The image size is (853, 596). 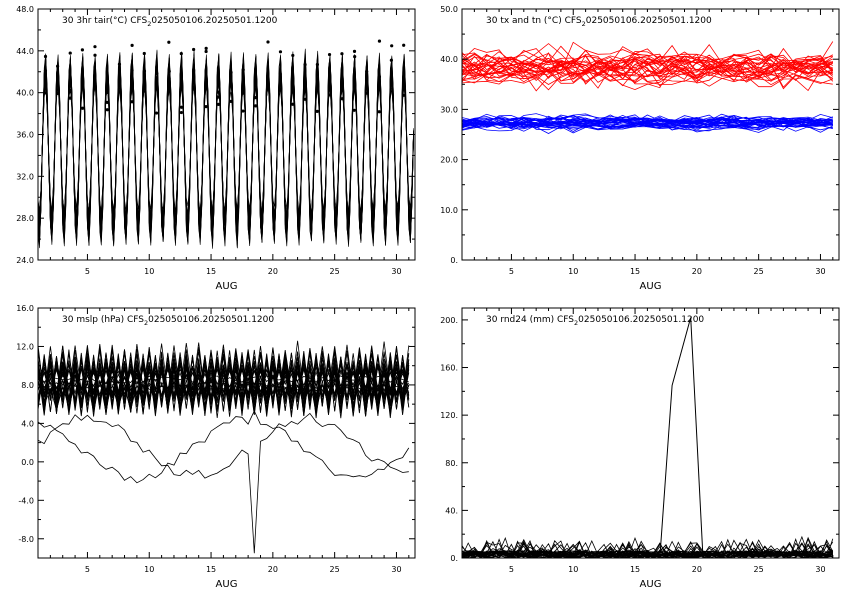 I want to click on y-tick-label: 160., so click(x=449, y=368).